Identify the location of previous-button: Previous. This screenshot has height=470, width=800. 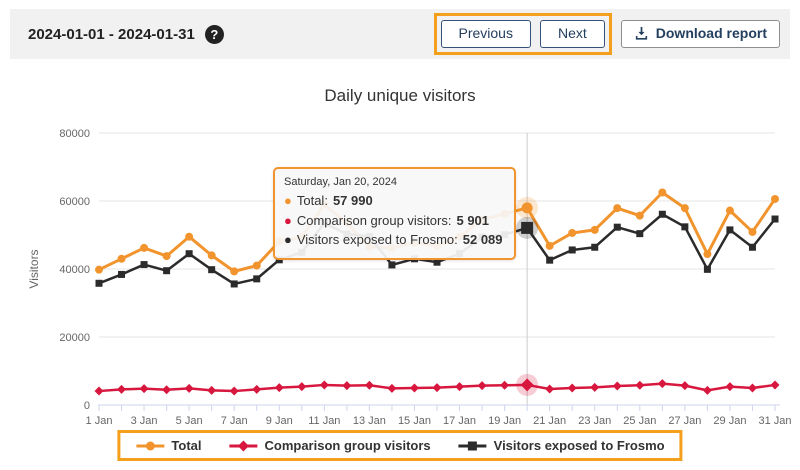
(485, 34).